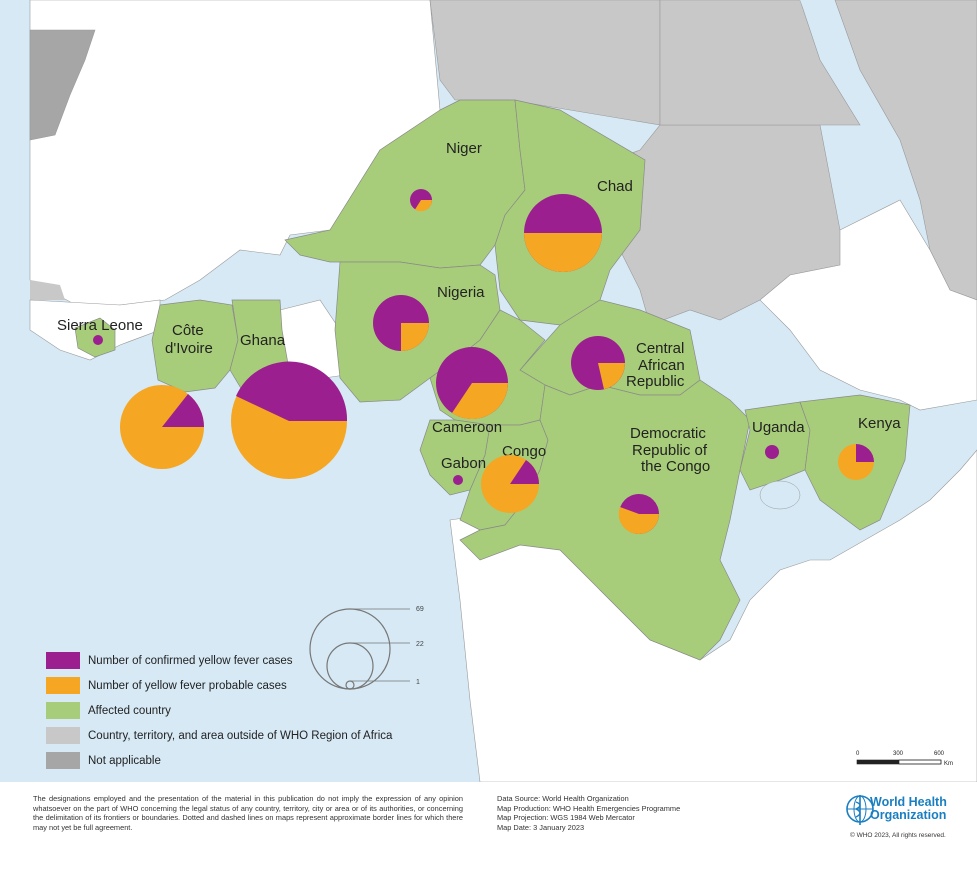 The width and height of the screenshot is (977, 869). Describe the element at coordinates (655, 381) in the screenshot. I see `label-car-3: Republic` at that location.